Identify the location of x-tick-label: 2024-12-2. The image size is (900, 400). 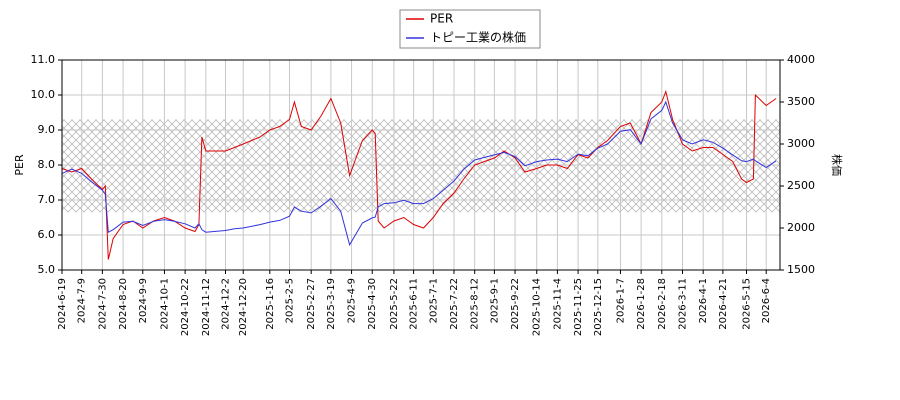
(225, 304).